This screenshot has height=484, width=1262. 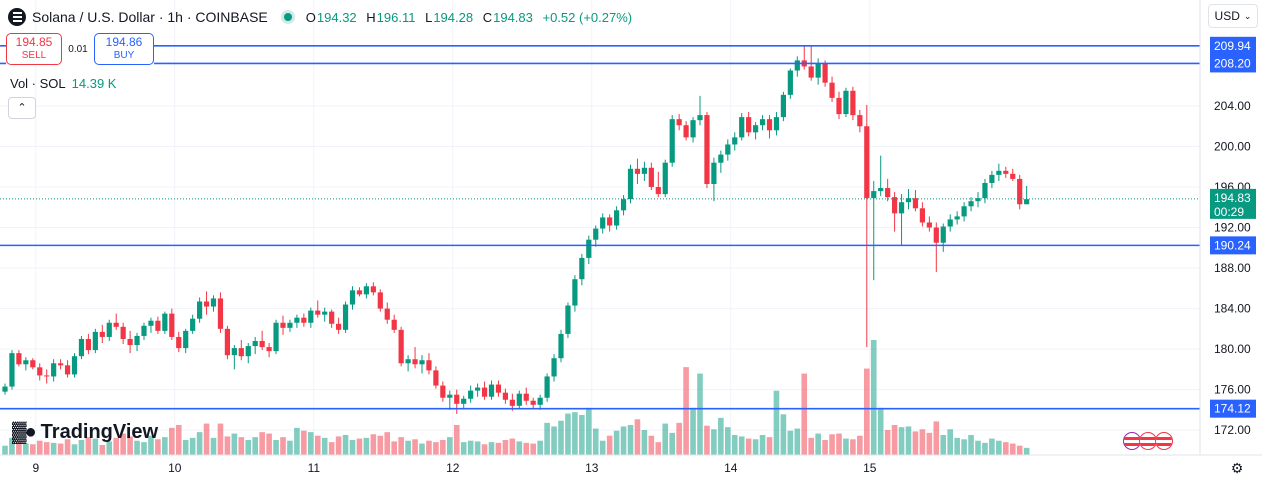 What do you see at coordinates (22, 108) in the screenshot?
I see `collapse-legend-button: ⌃` at bounding box center [22, 108].